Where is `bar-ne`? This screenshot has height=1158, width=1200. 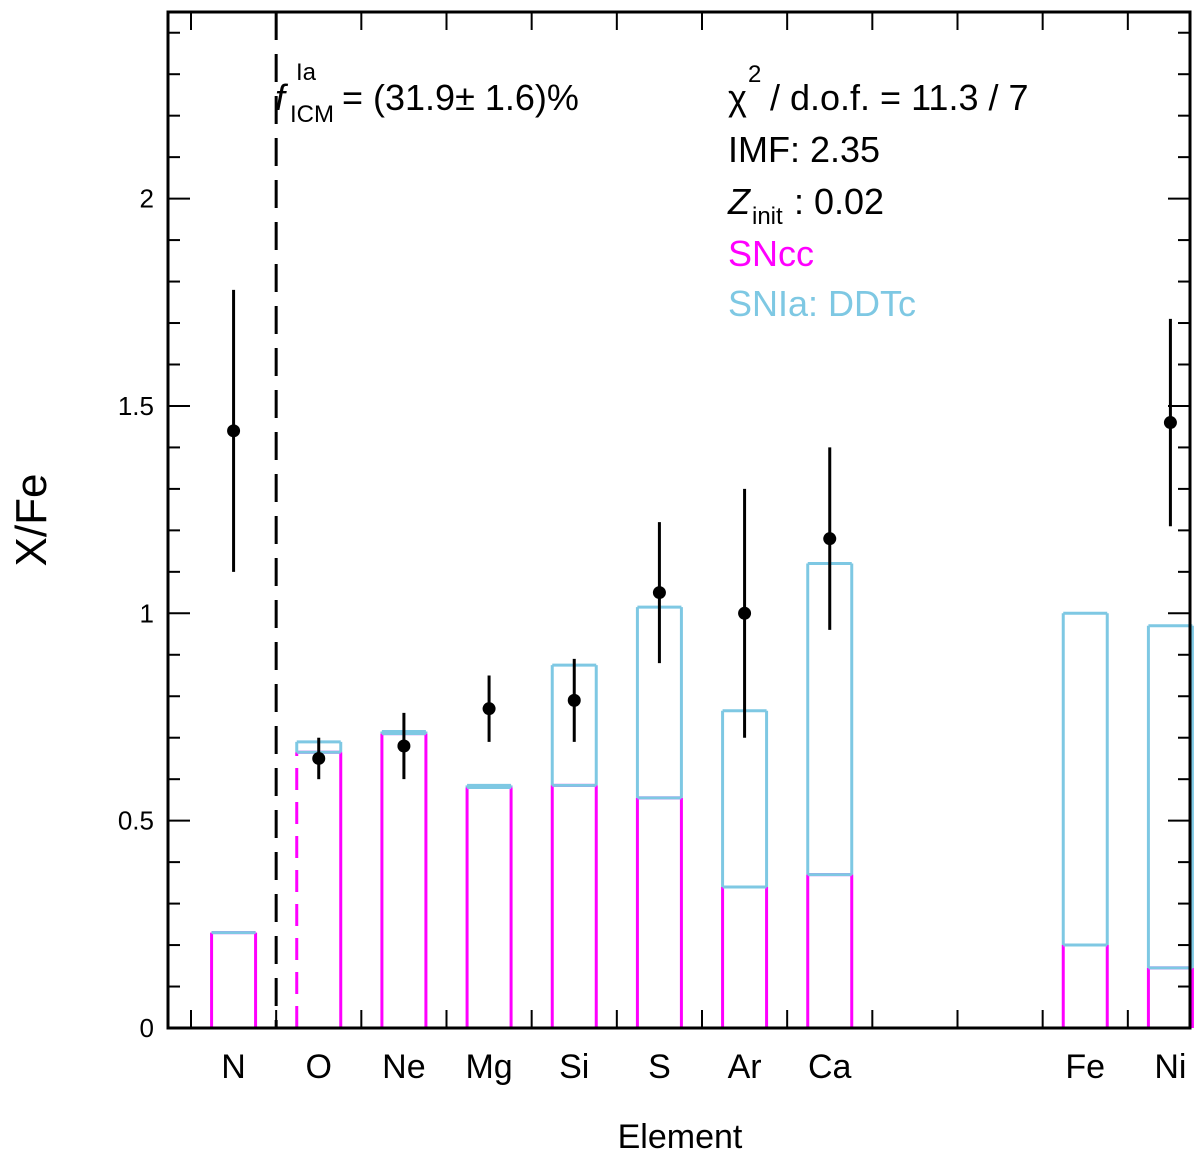
bar-ne is located at coordinates (404, 878).